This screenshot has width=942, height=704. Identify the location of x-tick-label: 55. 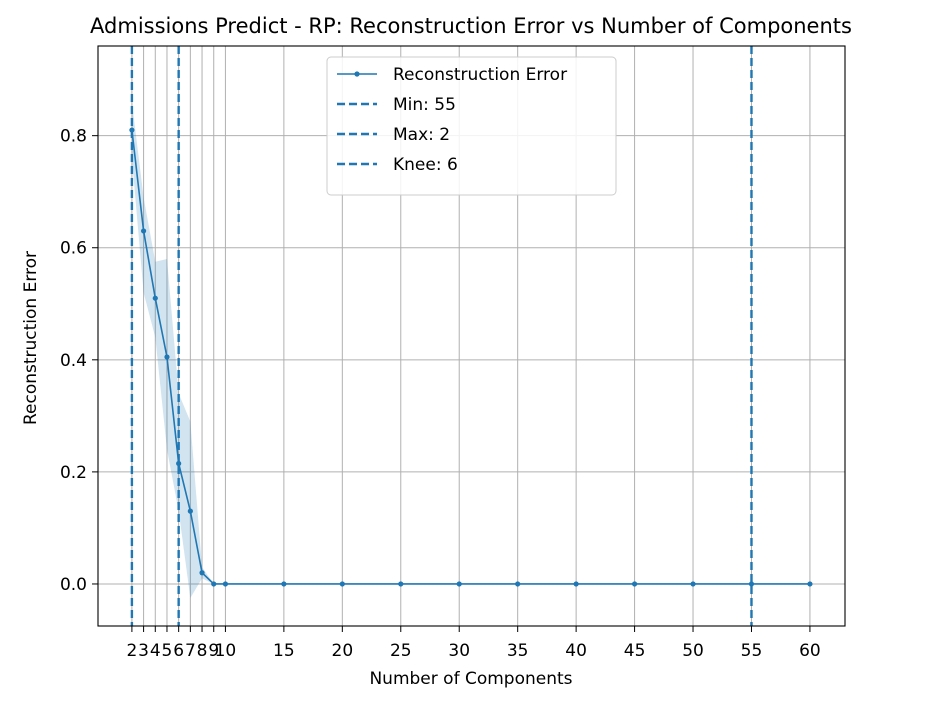
(752, 651).